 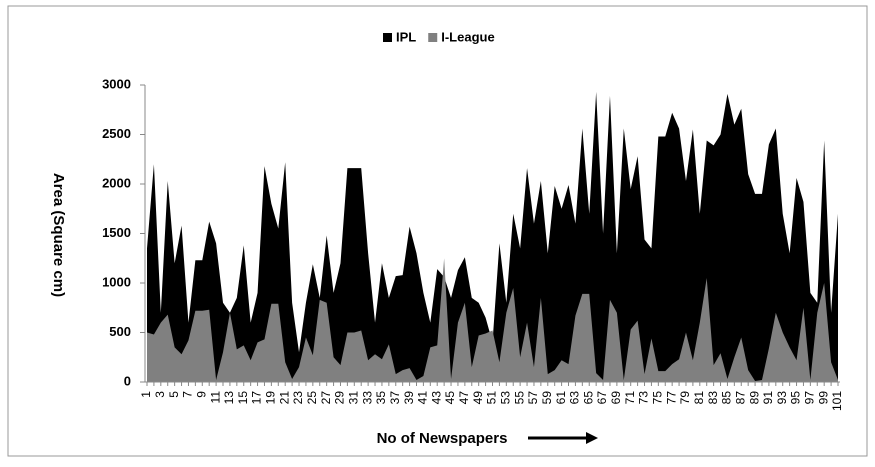 I want to click on x-tick-label: 29, so click(x=340, y=398).